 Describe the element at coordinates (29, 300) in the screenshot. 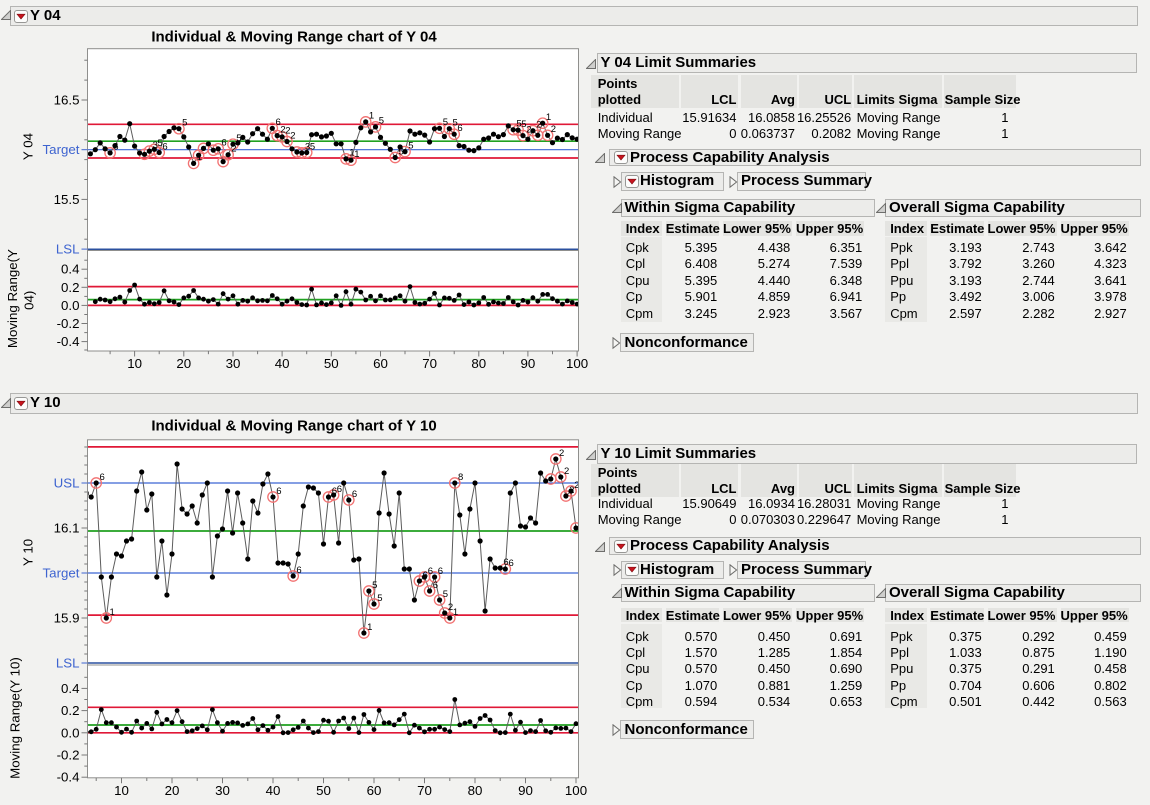

I see `svg-text: 04)` at that location.